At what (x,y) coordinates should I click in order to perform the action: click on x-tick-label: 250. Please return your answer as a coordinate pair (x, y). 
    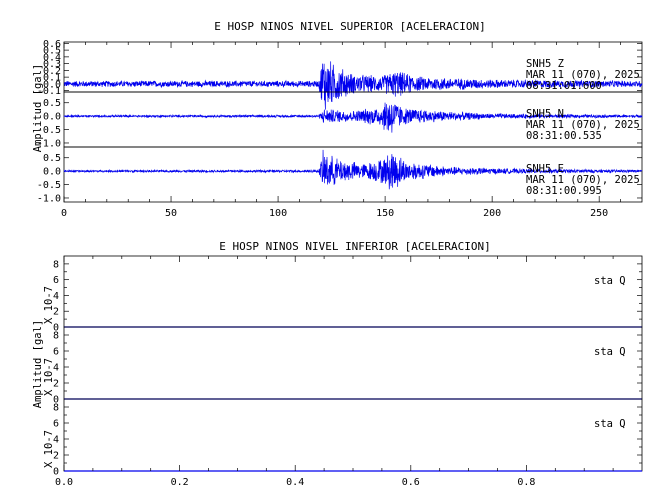
    Looking at the image, I should click on (599, 213).